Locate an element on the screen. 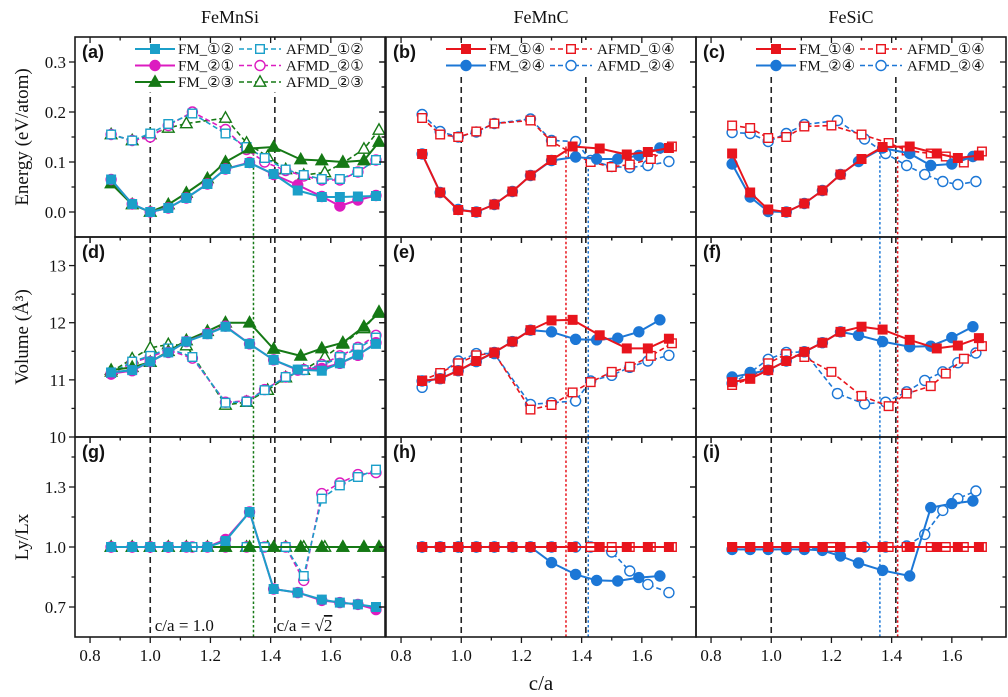  panel-frame is located at coordinates (851, 537).